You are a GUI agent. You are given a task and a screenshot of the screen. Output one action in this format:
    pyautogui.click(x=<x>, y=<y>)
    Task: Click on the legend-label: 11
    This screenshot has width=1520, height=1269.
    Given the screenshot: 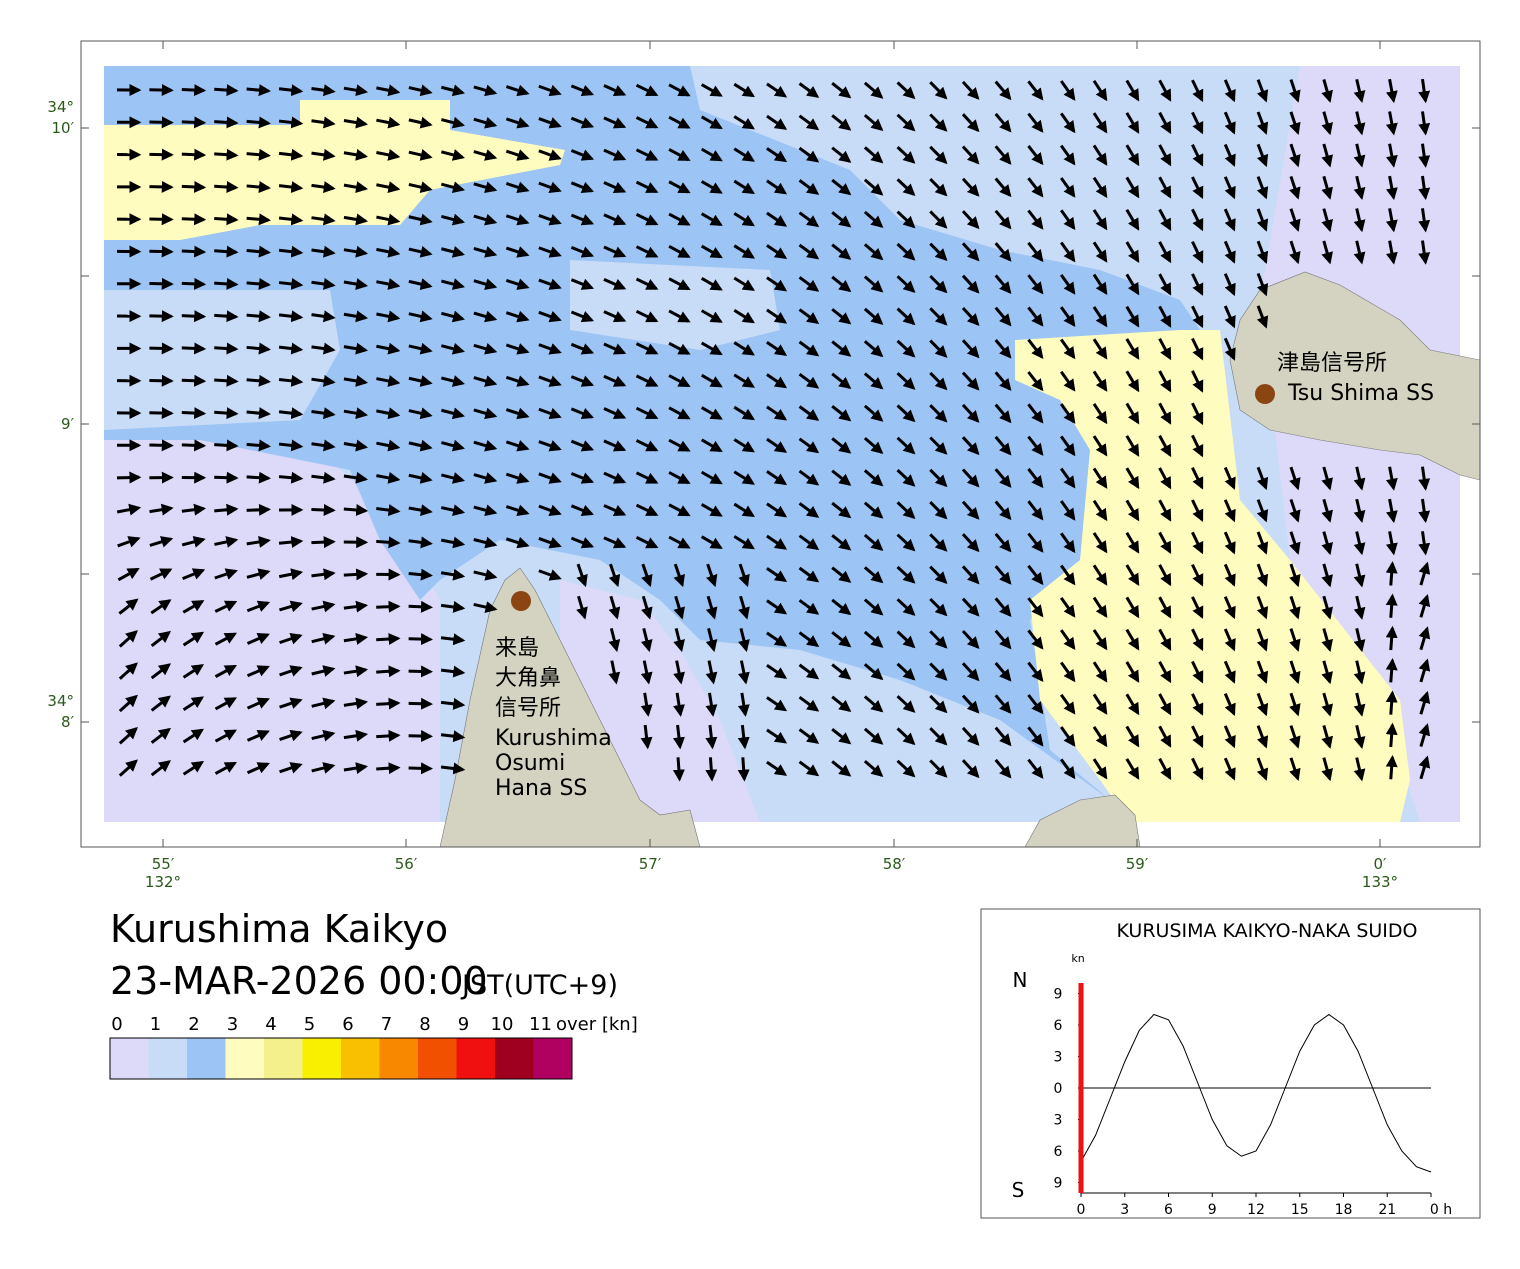 What is the action you would take?
    pyautogui.click(x=540, y=1024)
    